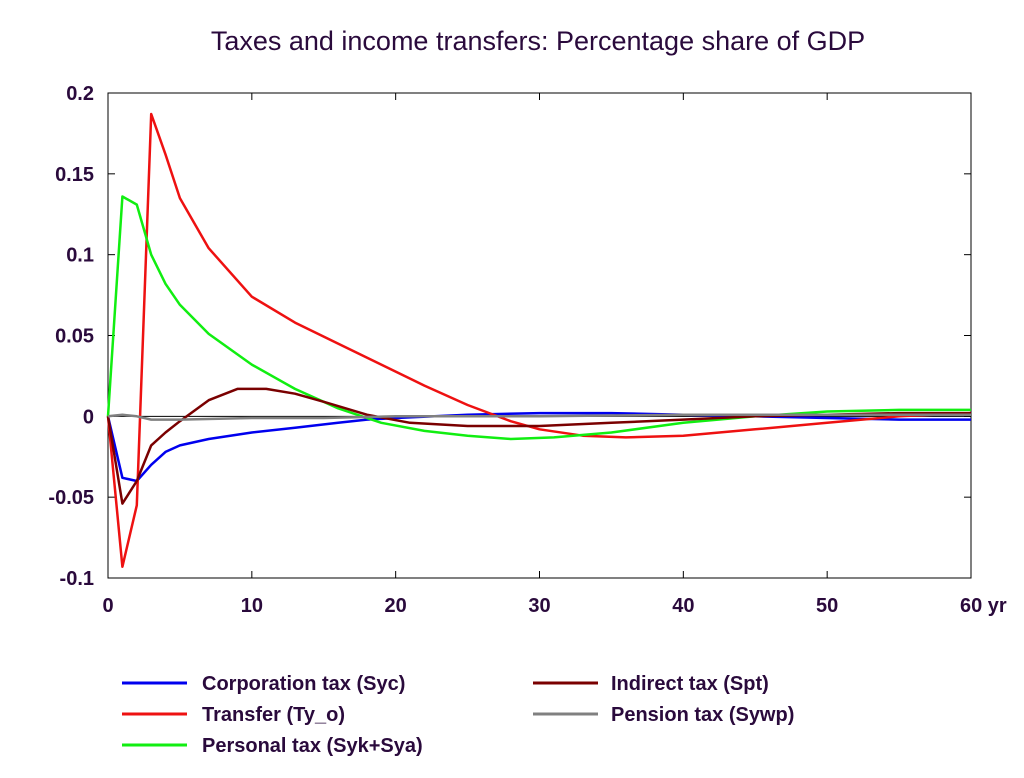 The height and width of the screenshot is (778, 1024). What do you see at coordinates (539, 606) in the screenshot?
I see `x-tick-label: 30` at bounding box center [539, 606].